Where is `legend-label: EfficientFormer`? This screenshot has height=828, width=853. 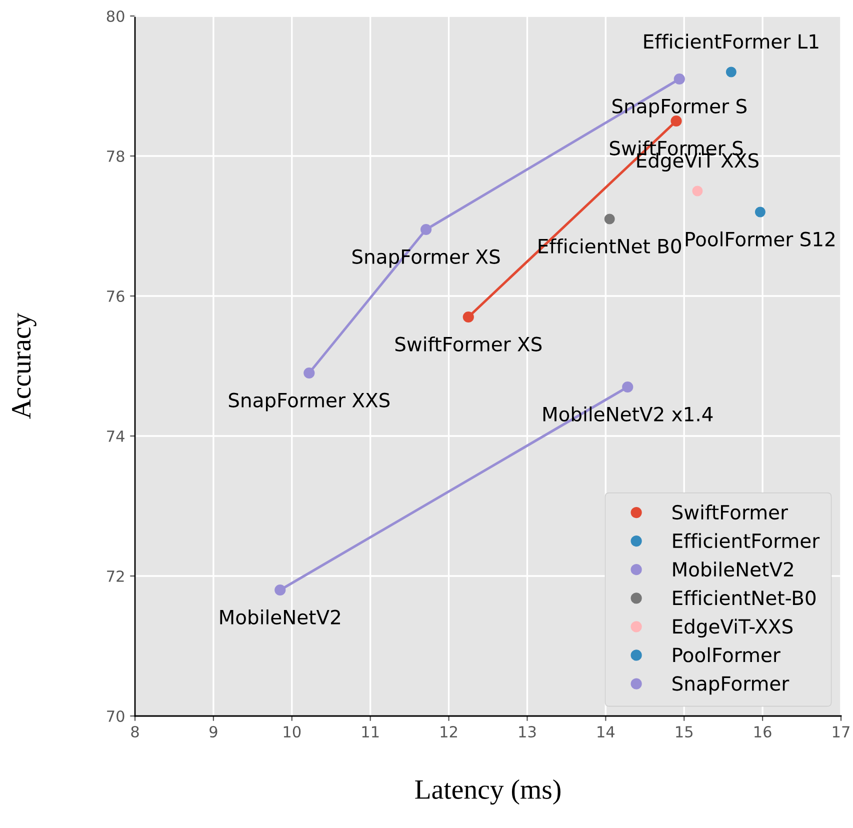 legend-label: EfficientFormer is located at coordinates (746, 540).